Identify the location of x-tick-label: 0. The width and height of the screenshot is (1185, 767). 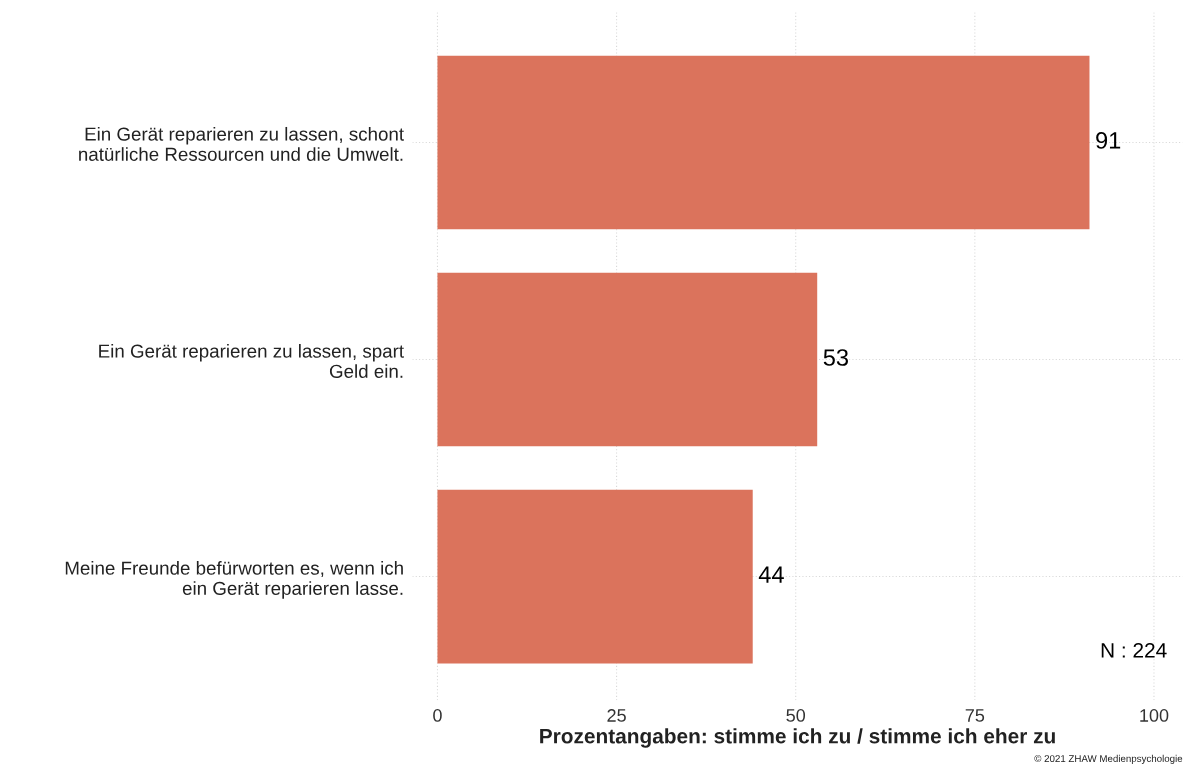
(437, 715).